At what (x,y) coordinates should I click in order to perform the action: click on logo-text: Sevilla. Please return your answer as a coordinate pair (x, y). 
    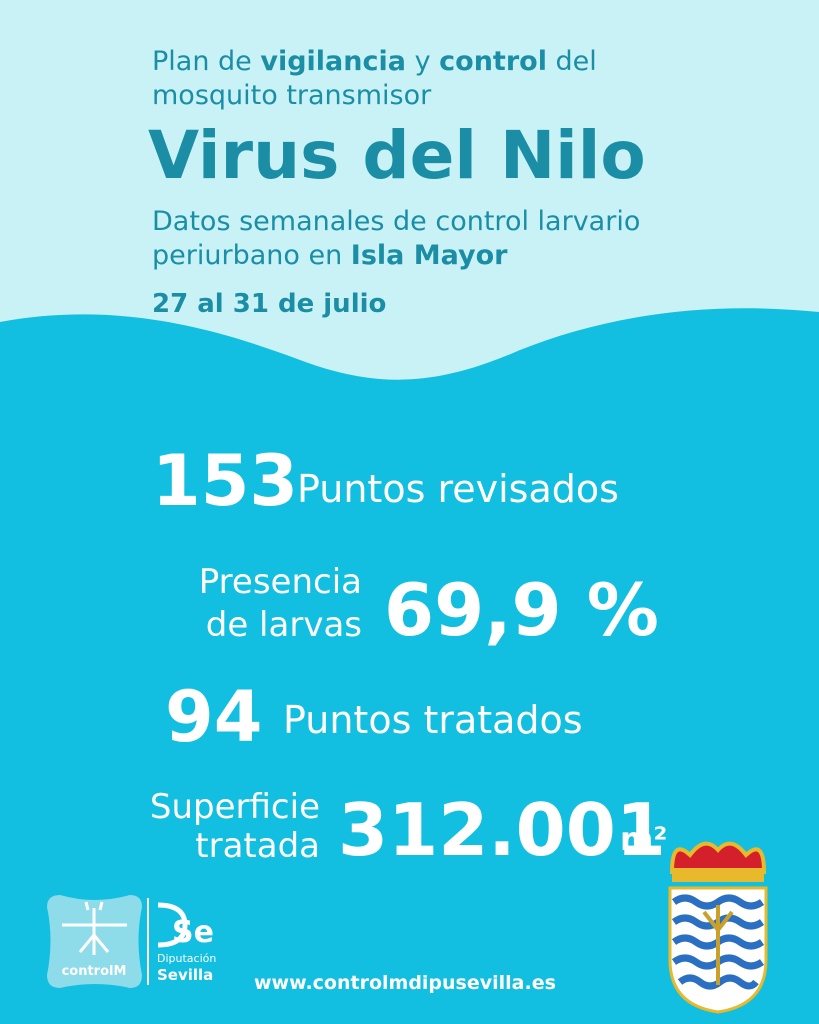
    Looking at the image, I should click on (185, 975).